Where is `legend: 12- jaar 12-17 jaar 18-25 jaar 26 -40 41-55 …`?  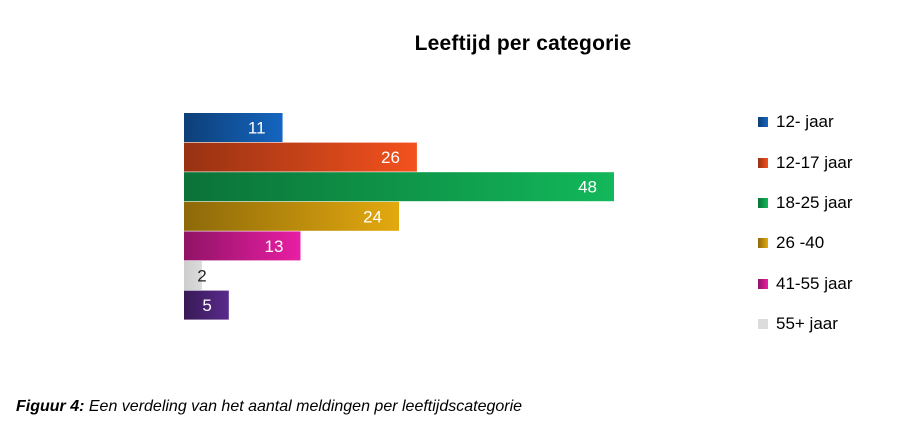
legend: 12- jaar 12-17 jaar 18-25 jaar 26 -40 41-55 … is located at coordinates (828, 223).